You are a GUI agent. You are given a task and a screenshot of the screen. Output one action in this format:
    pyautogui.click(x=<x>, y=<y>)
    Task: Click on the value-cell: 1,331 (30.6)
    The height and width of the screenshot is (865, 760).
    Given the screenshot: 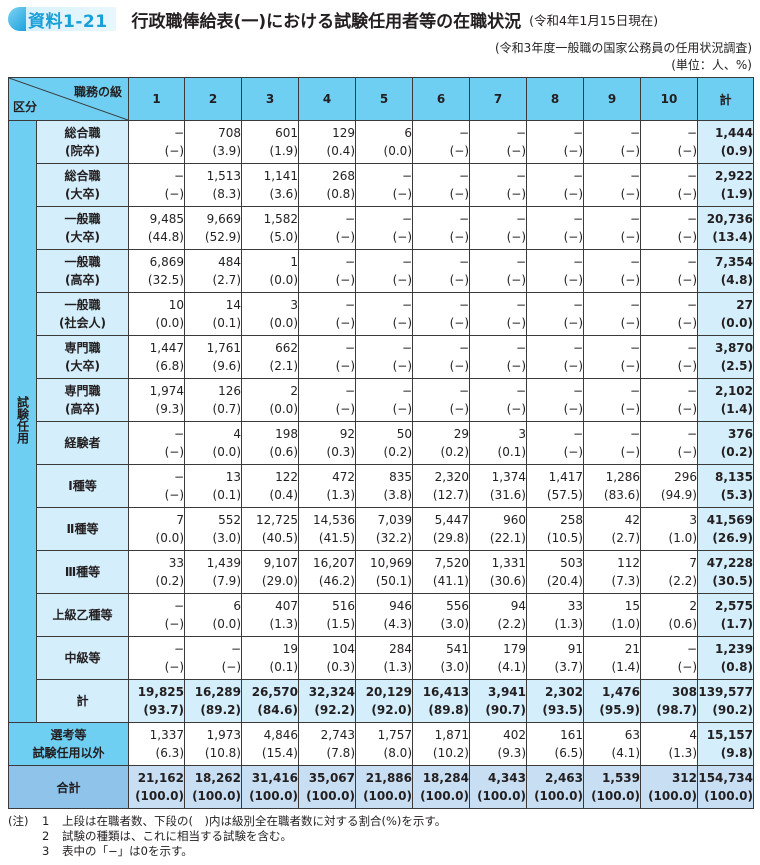 What is the action you would take?
    pyautogui.click(x=498, y=572)
    